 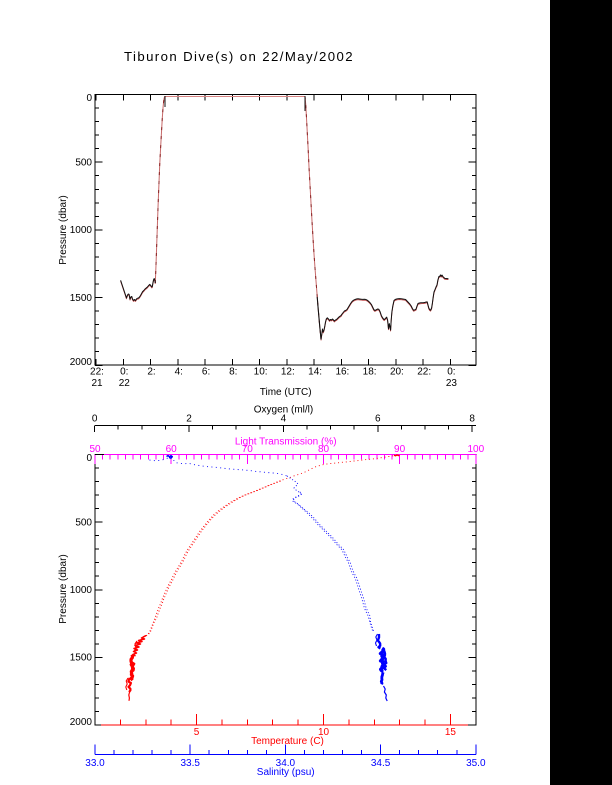 I want to click on svg-text: 60, so click(x=172, y=449).